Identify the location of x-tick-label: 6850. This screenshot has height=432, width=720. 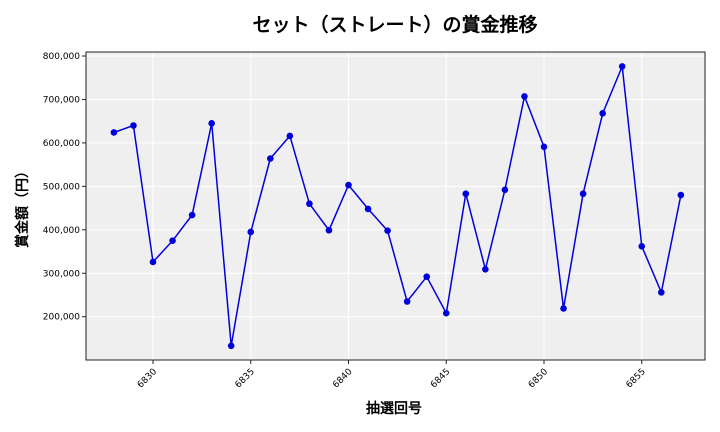
(538, 378).